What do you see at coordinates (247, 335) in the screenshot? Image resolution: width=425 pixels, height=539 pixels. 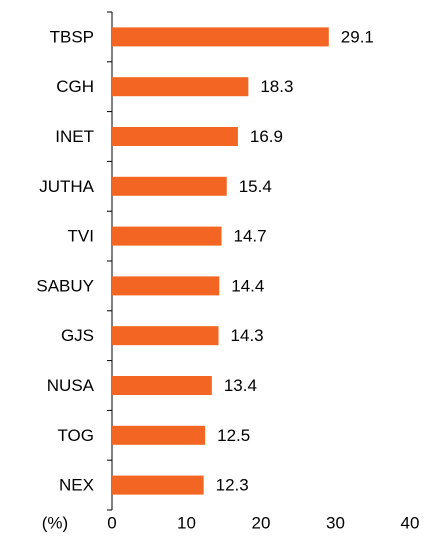 I see `data-label: 14.3` at bounding box center [247, 335].